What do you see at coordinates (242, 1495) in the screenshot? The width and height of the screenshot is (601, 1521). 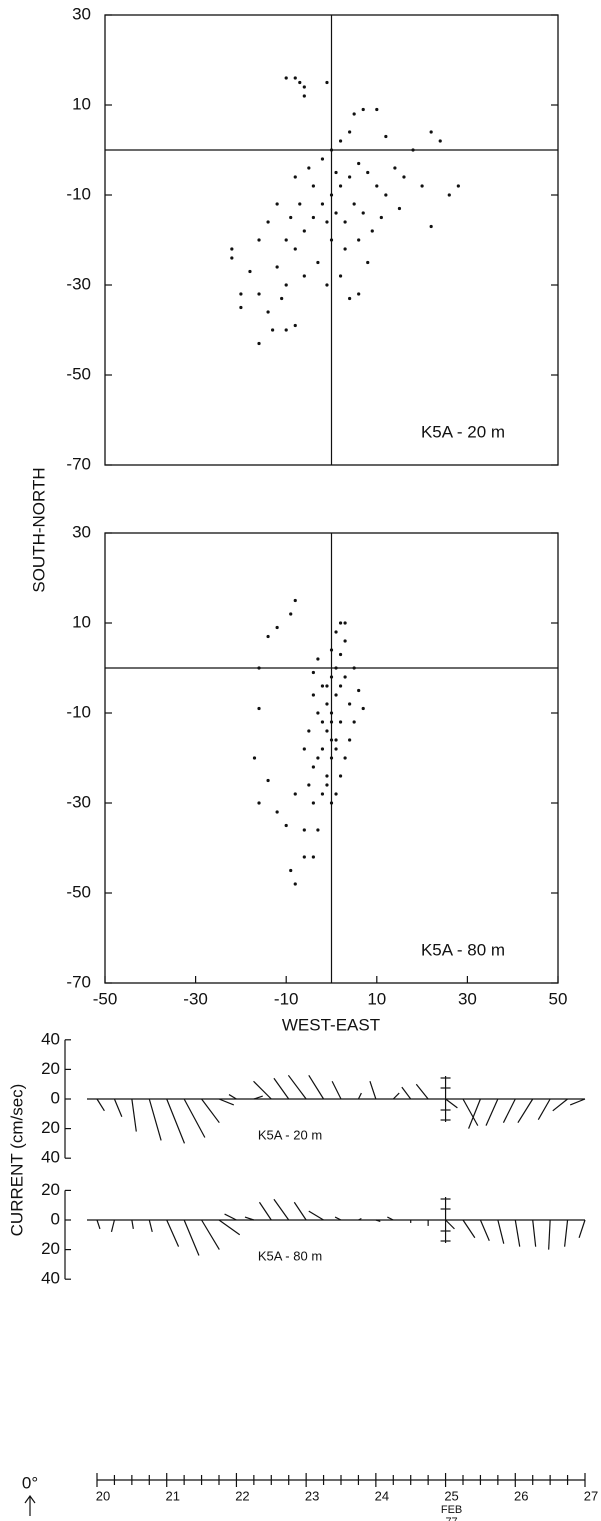 I see `x-tick-label: 22` at bounding box center [242, 1495].